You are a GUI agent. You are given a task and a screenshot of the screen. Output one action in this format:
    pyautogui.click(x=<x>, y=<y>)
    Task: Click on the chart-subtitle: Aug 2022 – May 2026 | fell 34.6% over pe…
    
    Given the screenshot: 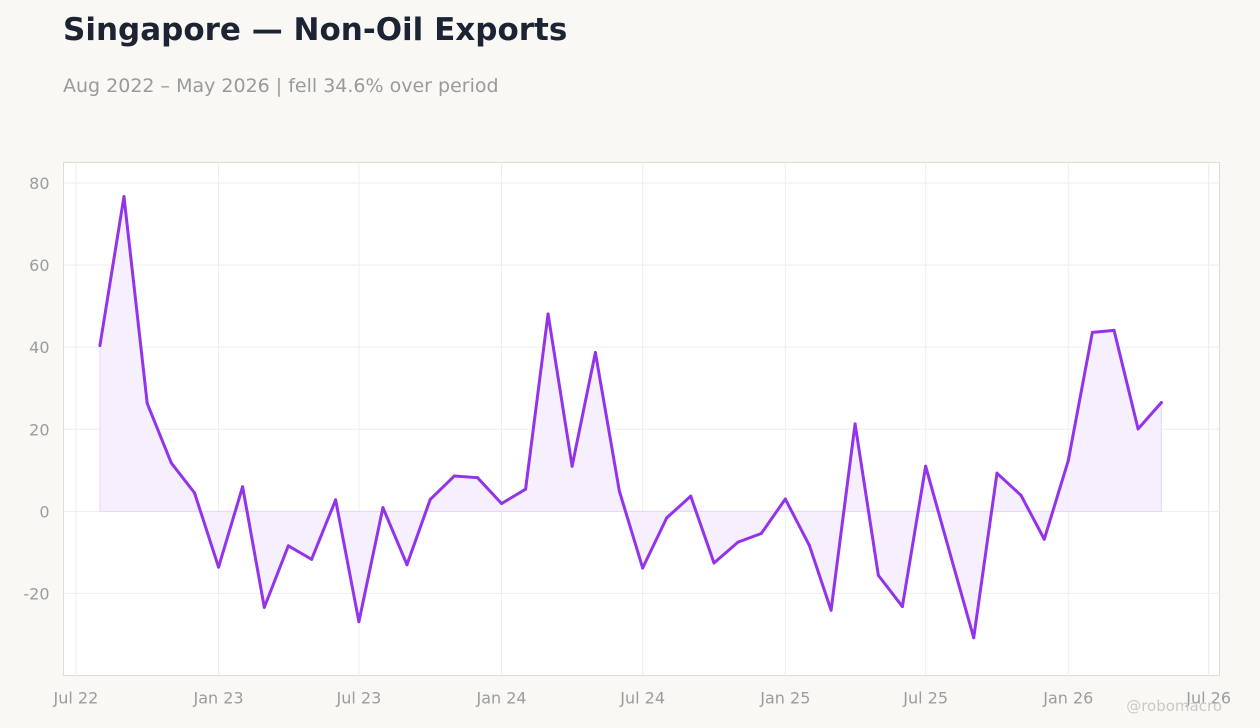 What is the action you would take?
    pyautogui.click(x=281, y=86)
    